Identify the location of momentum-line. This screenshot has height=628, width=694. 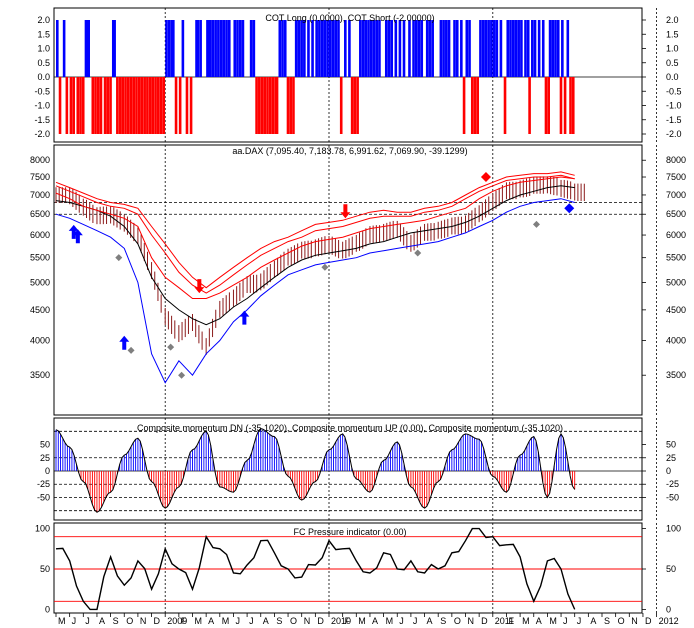
(315, 470).